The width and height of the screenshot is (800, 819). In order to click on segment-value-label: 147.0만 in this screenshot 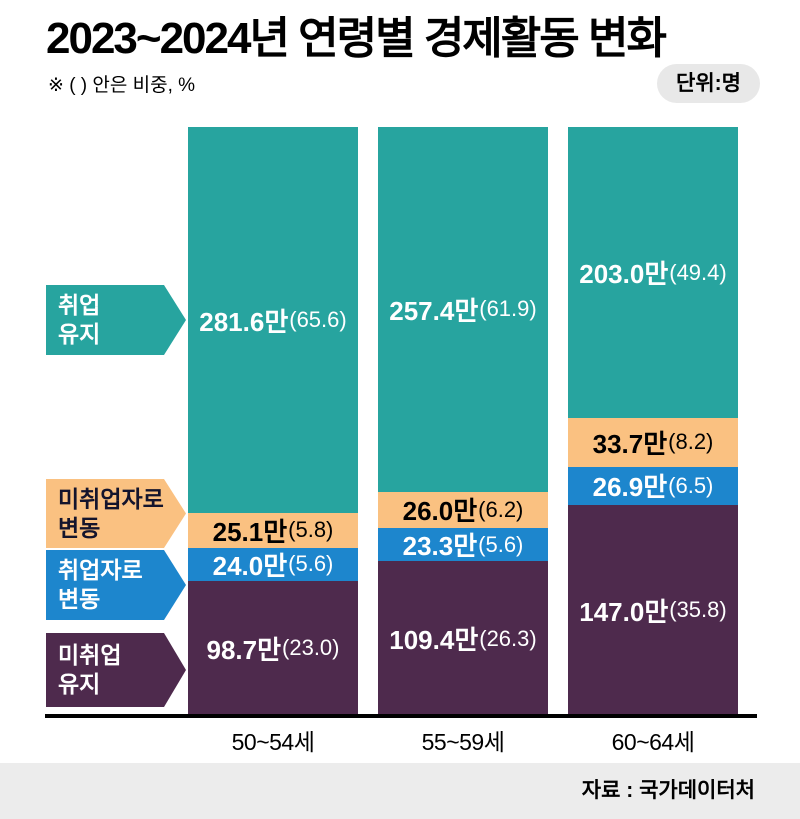, I will do `click(624, 611)`.